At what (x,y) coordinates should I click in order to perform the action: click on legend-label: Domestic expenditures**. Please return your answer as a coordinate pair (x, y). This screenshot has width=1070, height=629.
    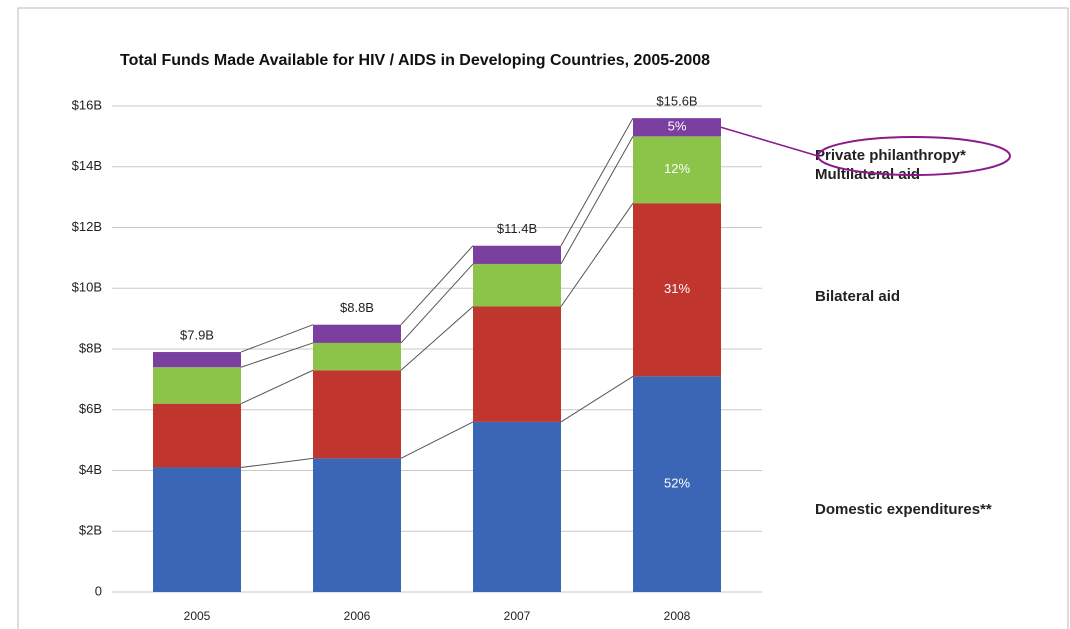
    Looking at the image, I should click on (903, 509).